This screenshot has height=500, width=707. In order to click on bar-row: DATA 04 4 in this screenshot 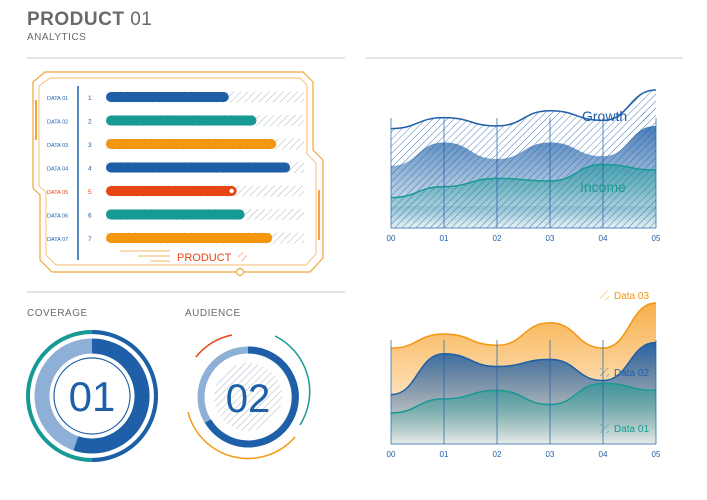, I will do `click(175, 167)`.